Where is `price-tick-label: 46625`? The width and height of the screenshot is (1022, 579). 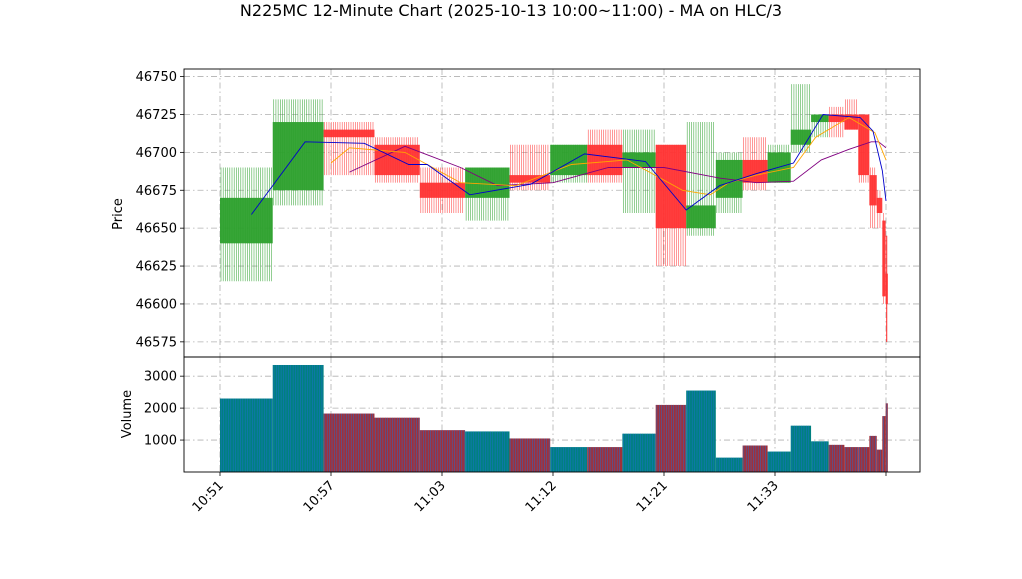 price-tick-label: 46625 is located at coordinates (156, 267).